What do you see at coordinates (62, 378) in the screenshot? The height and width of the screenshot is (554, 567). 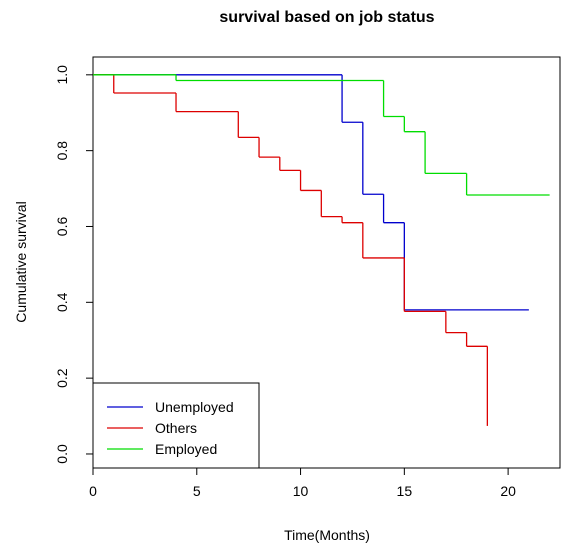 I see `y-tick-label: 0.2` at bounding box center [62, 378].